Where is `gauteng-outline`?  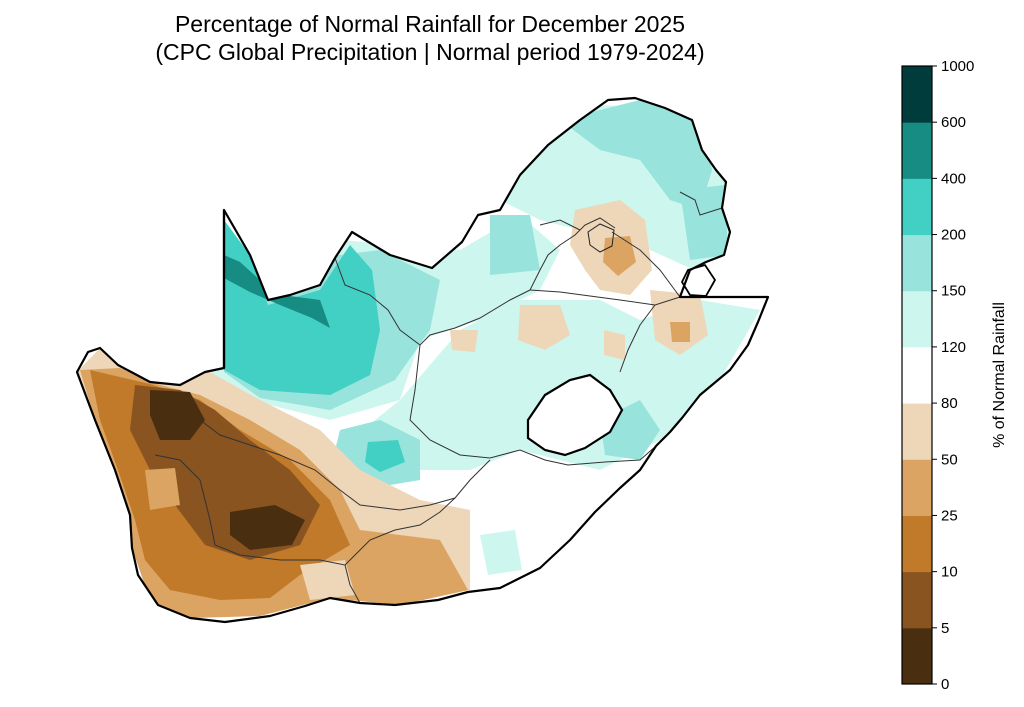
gauteng-outline is located at coordinates (601, 238).